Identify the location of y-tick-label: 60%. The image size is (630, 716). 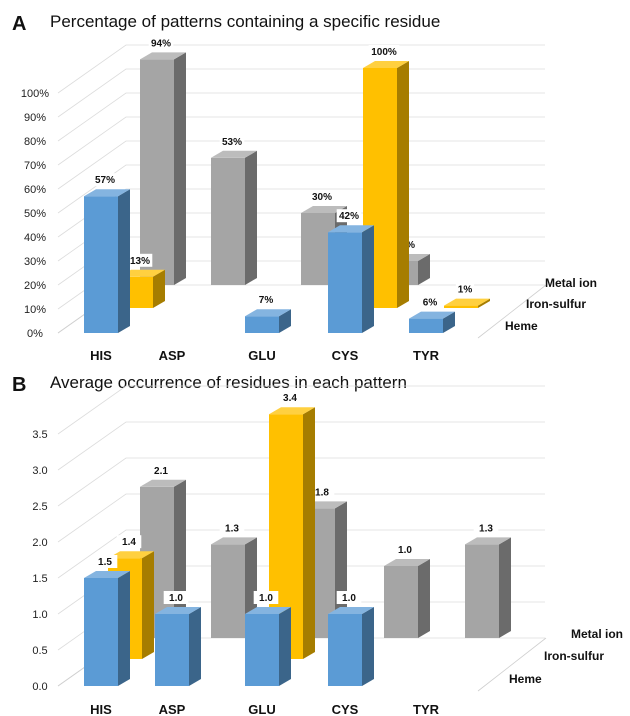
(35, 190).